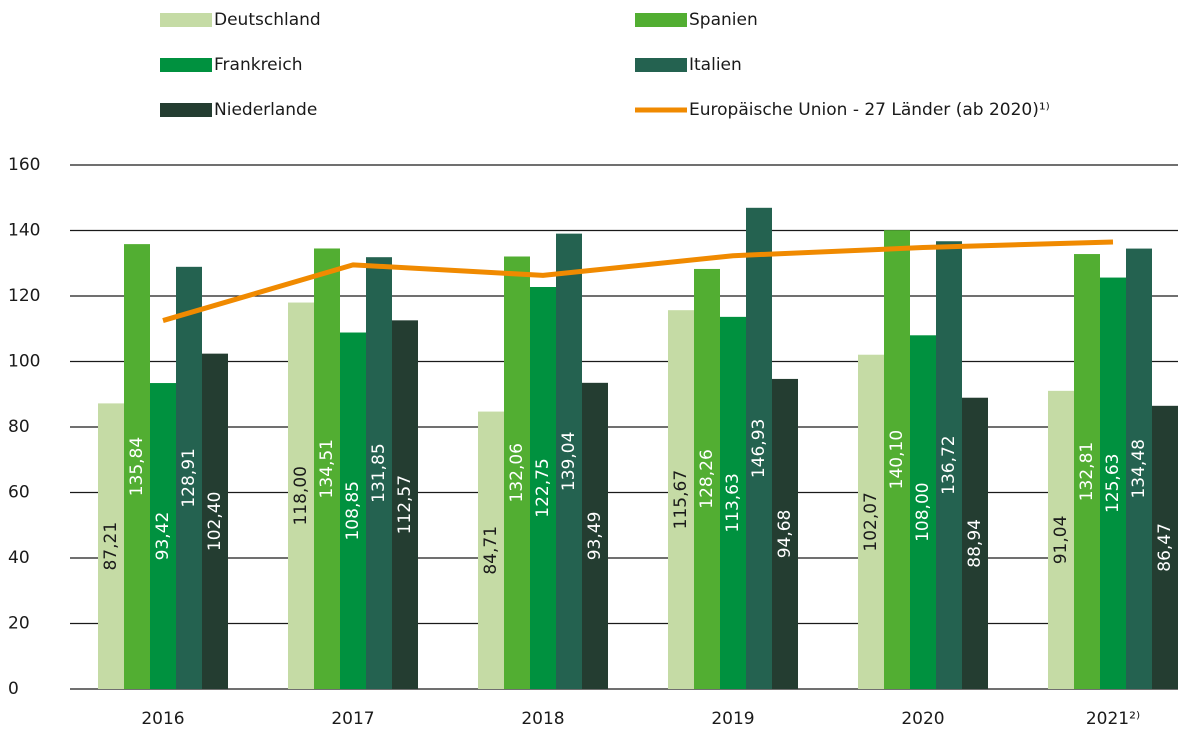  I want to click on value-label: 93,42, so click(163, 536).